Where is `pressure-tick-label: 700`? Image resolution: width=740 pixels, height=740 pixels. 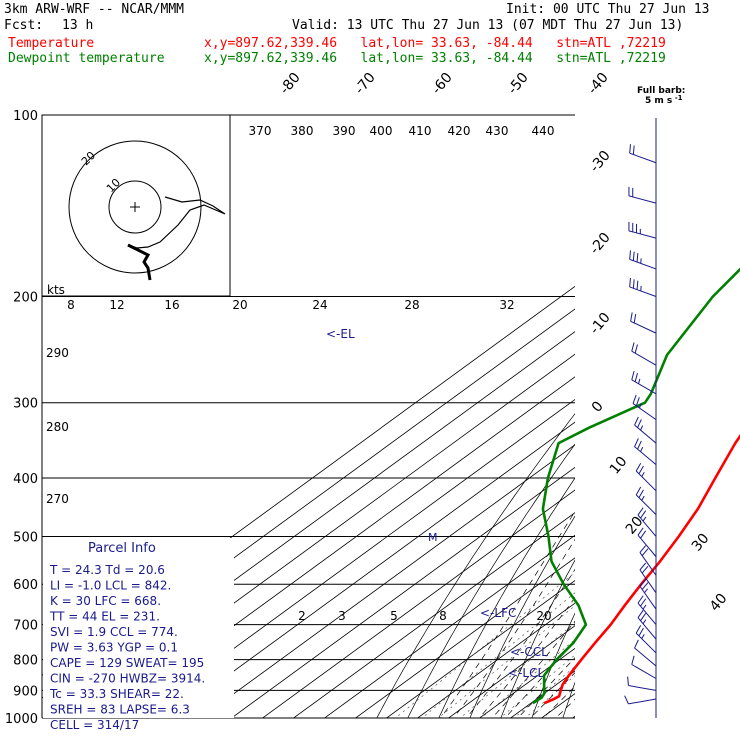
pressure-tick-label: 700 is located at coordinates (25, 626).